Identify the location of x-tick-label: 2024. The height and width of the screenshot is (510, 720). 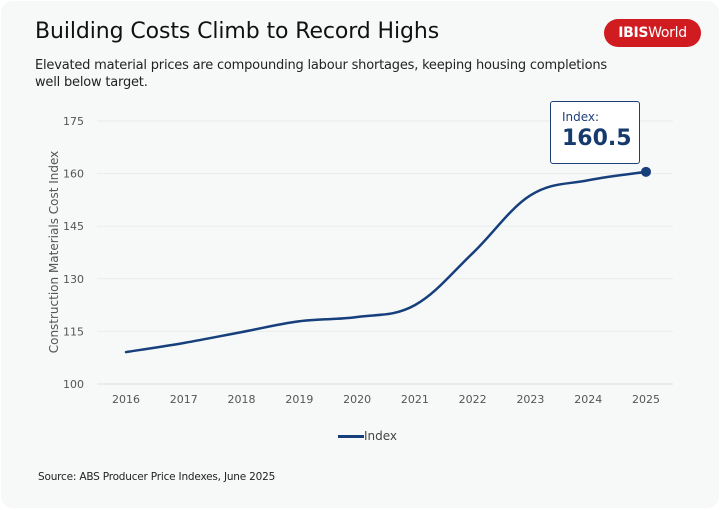
(588, 399).